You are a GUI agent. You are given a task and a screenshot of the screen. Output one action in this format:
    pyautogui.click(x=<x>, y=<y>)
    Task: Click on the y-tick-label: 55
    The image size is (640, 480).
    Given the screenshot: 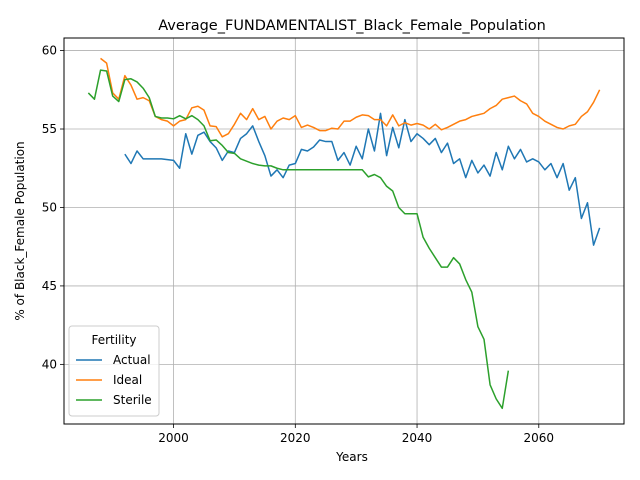 What is the action you would take?
    pyautogui.click(x=49, y=129)
    